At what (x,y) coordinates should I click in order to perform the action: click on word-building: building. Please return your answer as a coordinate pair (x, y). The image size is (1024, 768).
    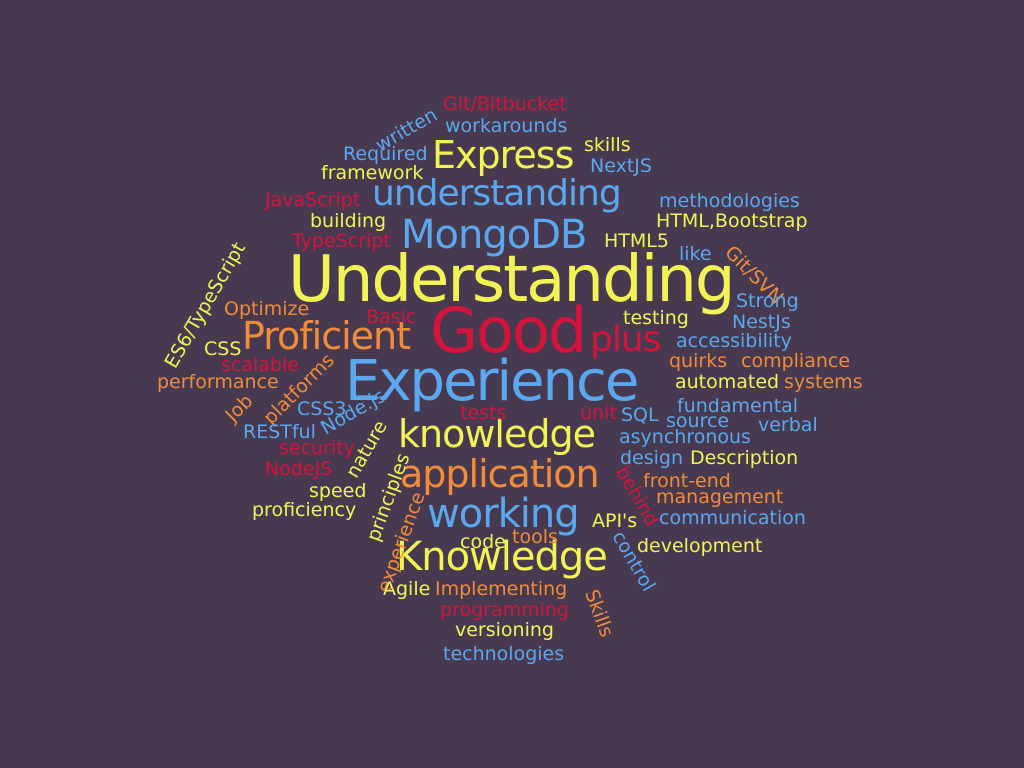
    Looking at the image, I should click on (348, 221).